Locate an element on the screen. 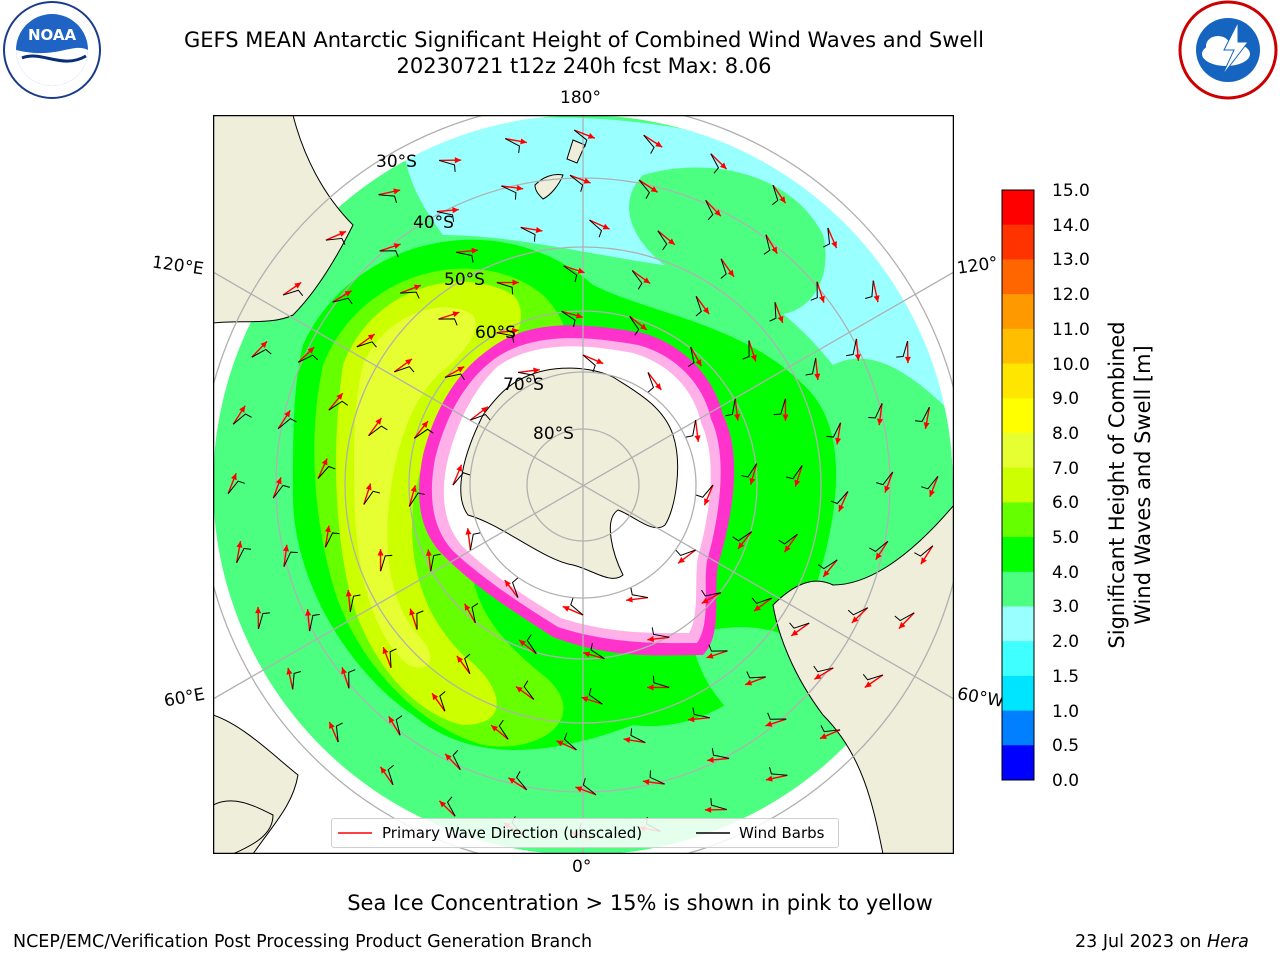 The height and width of the screenshot is (960, 1280). colorbar-tick-label: 1.5 is located at coordinates (1066, 676).